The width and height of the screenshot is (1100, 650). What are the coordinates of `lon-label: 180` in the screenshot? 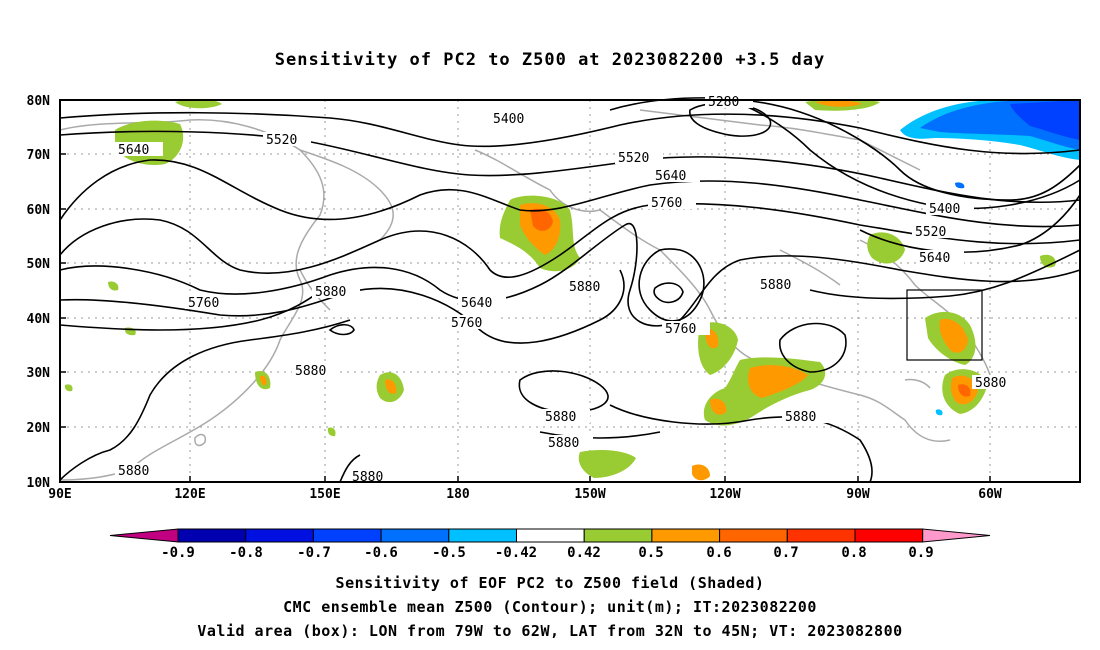 It's located at (458, 494).